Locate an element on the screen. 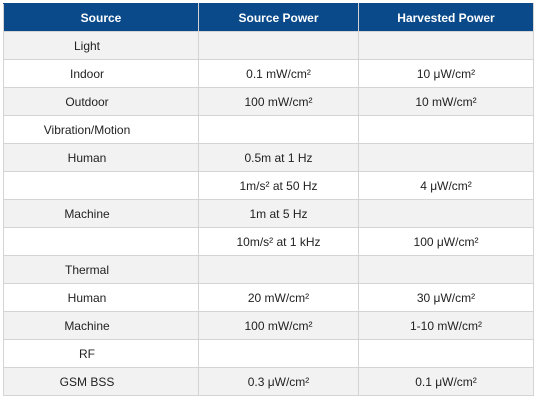  table-row: GSM BSS 0.3 μW/cm² 0.1 μW/cm² is located at coordinates (268, 381).